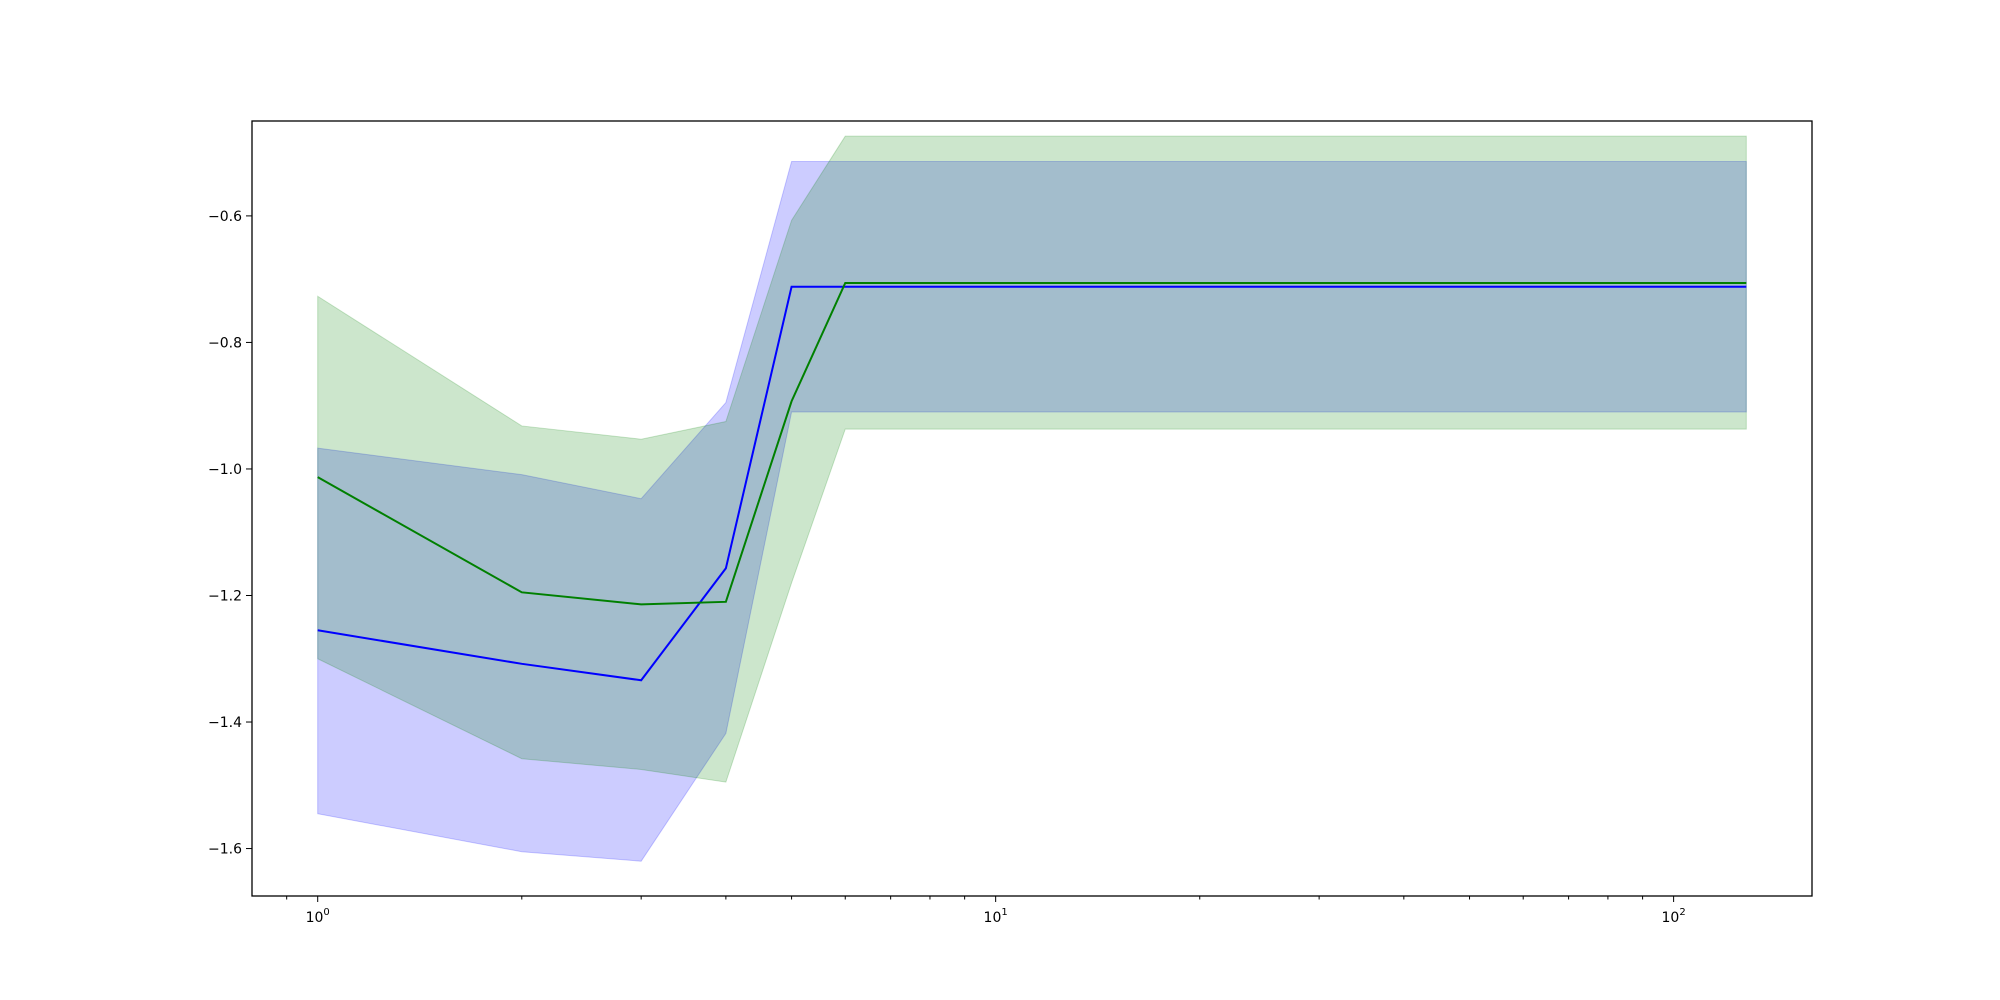 The height and width of the screenshot is (1000, 2000). Describe the element at coordinates (318, 916) in the screenshot. I see `x-tick-label: 10⁰` at that location.